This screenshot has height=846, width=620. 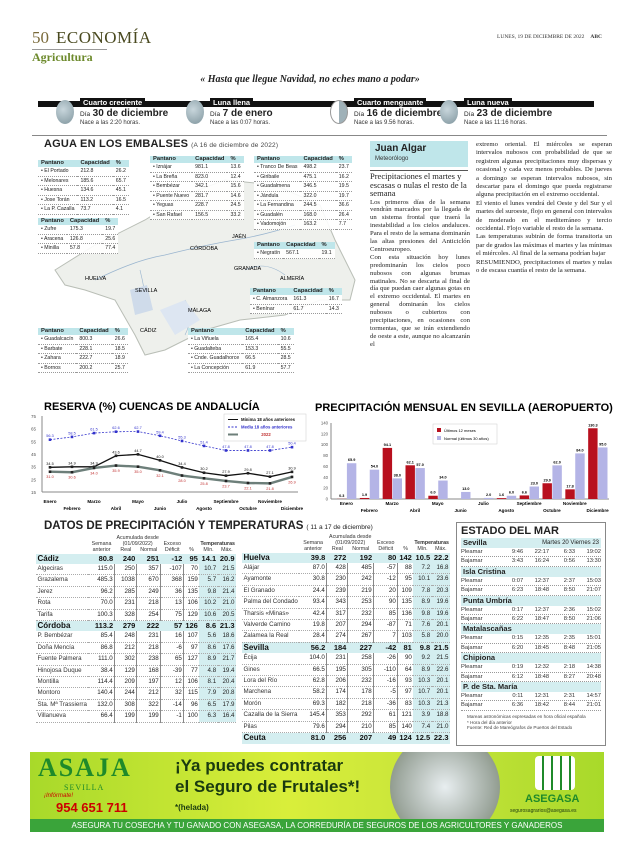 What do you see at coordinates (495, 123) in the screenshot?
I see `moon-rise-time: Nace a las 11:16 horas.` at bounding box center [495, 123].